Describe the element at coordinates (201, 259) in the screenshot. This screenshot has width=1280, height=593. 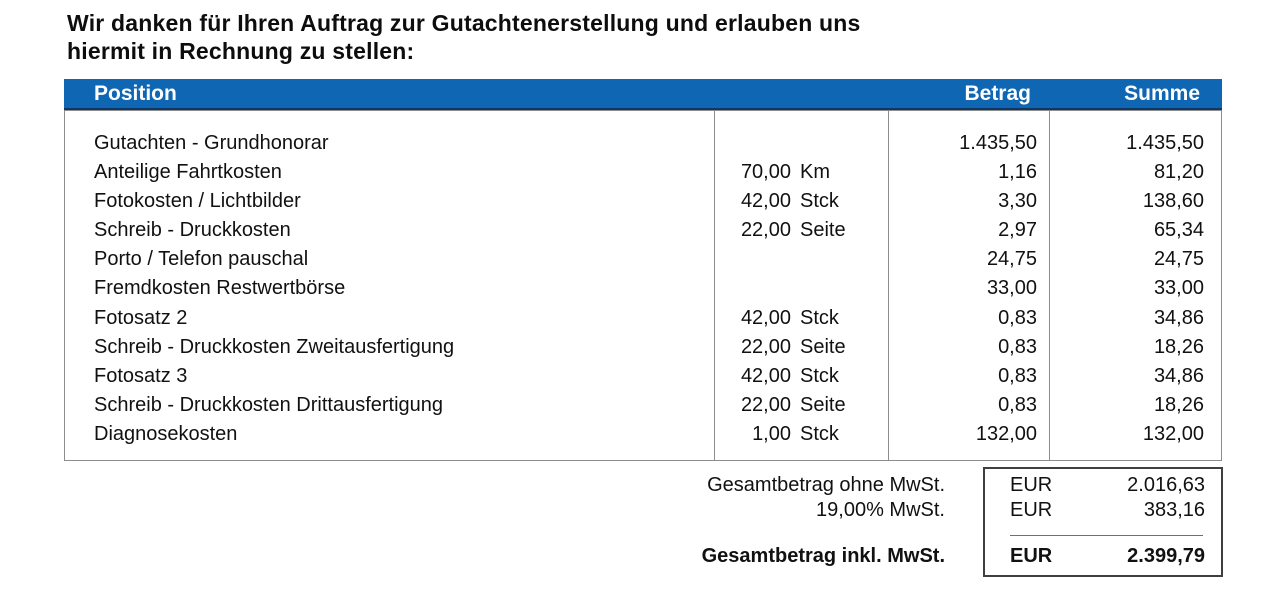
I see `row-description: Porto / Telefon pauschal` at that location.